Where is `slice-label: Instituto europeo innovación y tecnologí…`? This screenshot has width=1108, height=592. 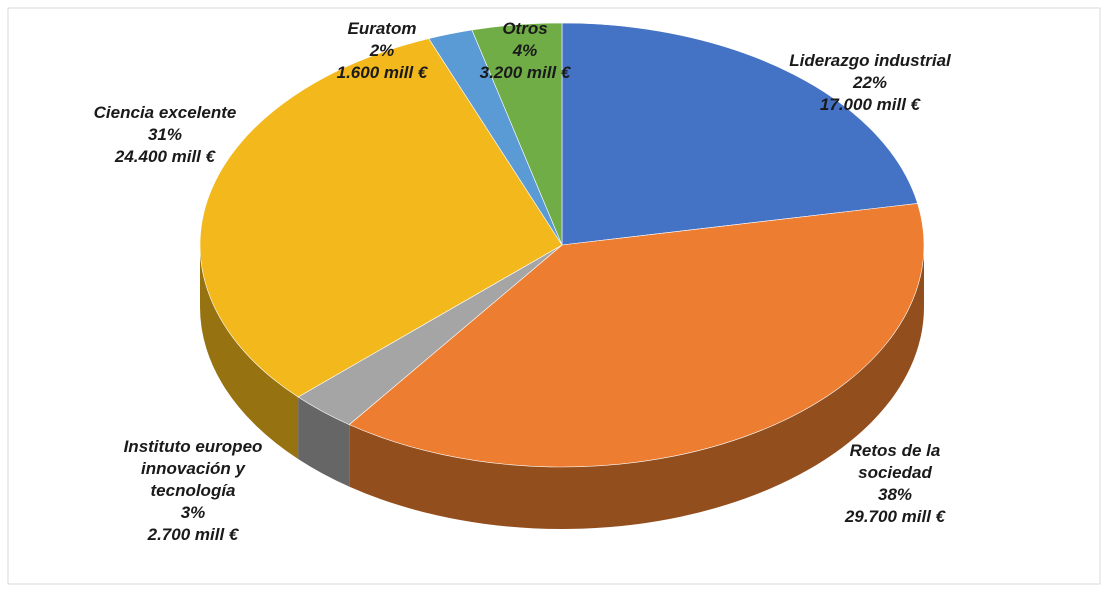 slice-label: Instituto europeo innovación y tecnologí… is located at coordinates (193, 491).